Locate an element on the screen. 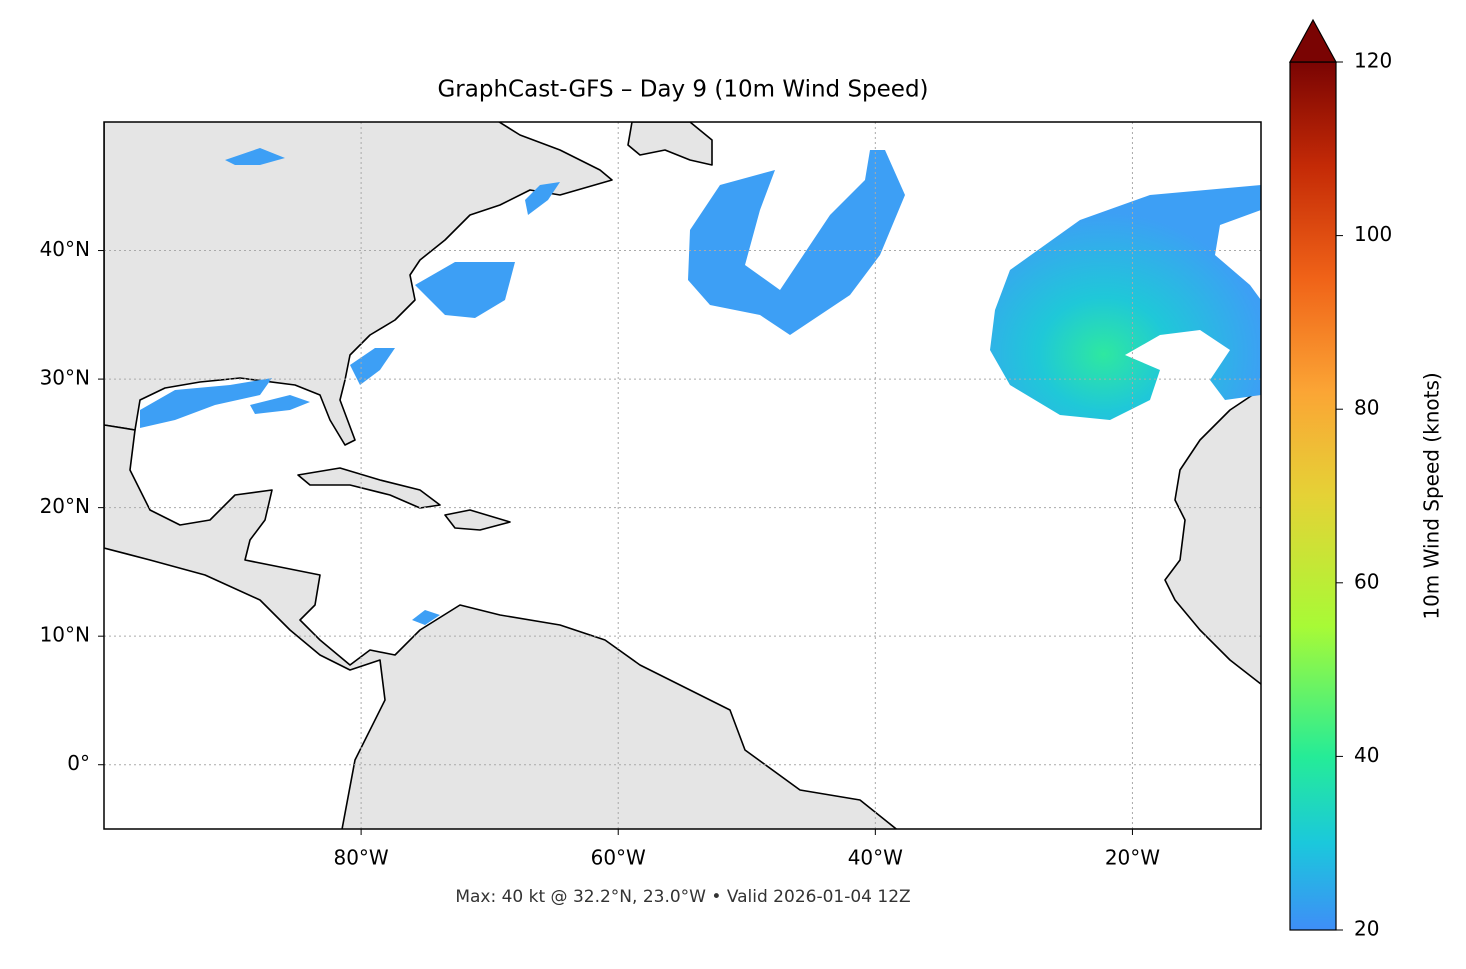 This screenshot has width=1466, height=969. wind-maritimes is located at coordinates (542, 198).